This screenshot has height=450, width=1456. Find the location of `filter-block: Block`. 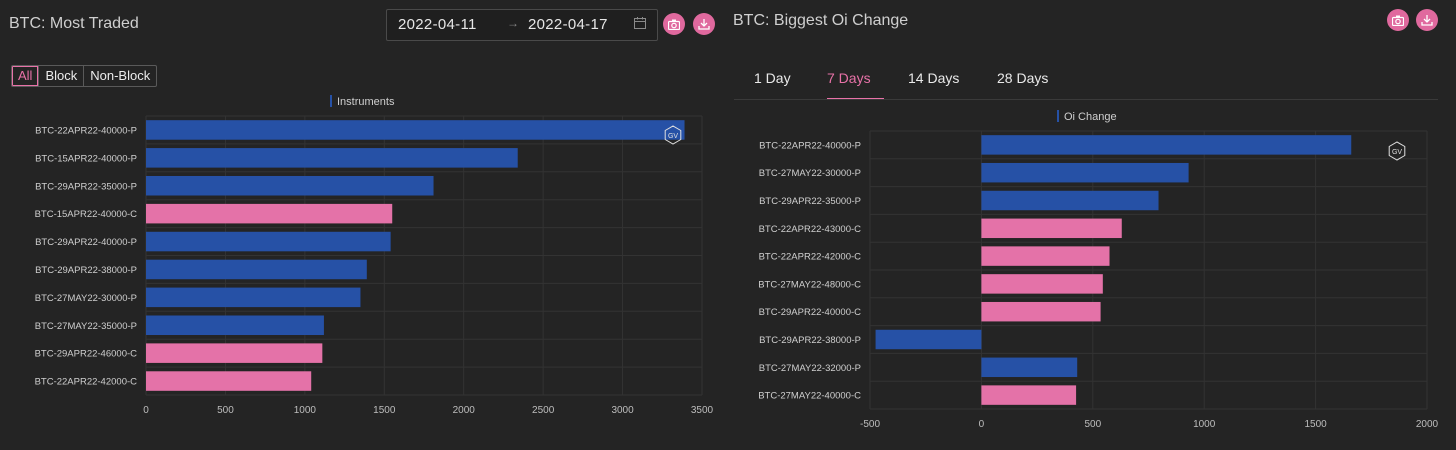

filter-block: Block is located at coordinates (60, 76).